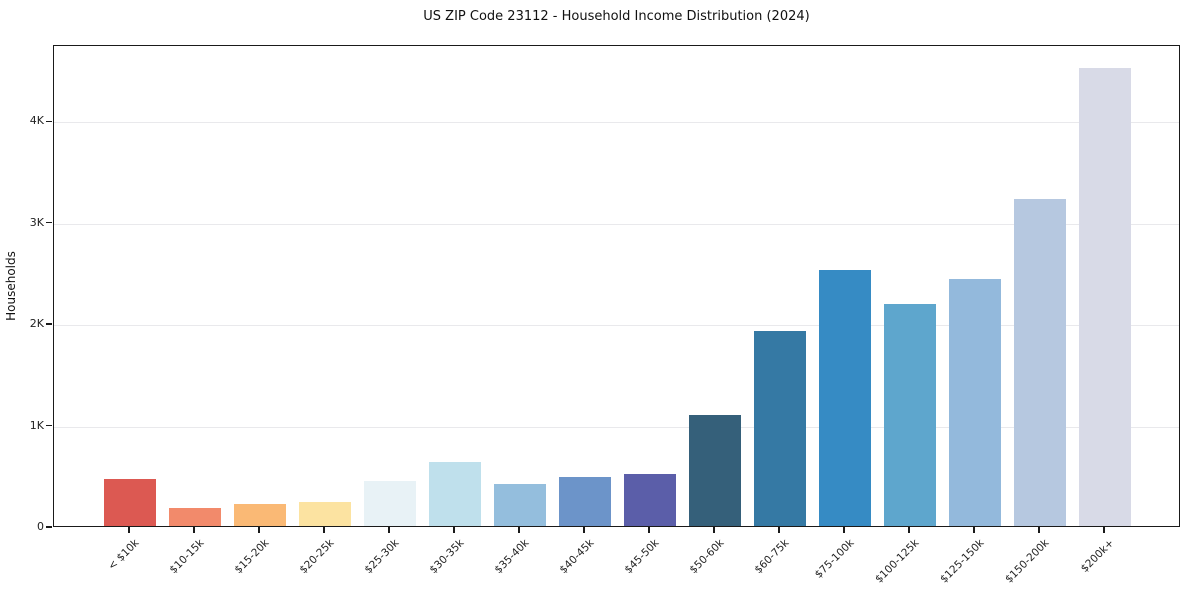 The image size is (1189, 590). What do you see at coordinates (1027, 561) in the screenshot?
I see `x-tick-label: $150-200k` at bounding box center [1027, 561].